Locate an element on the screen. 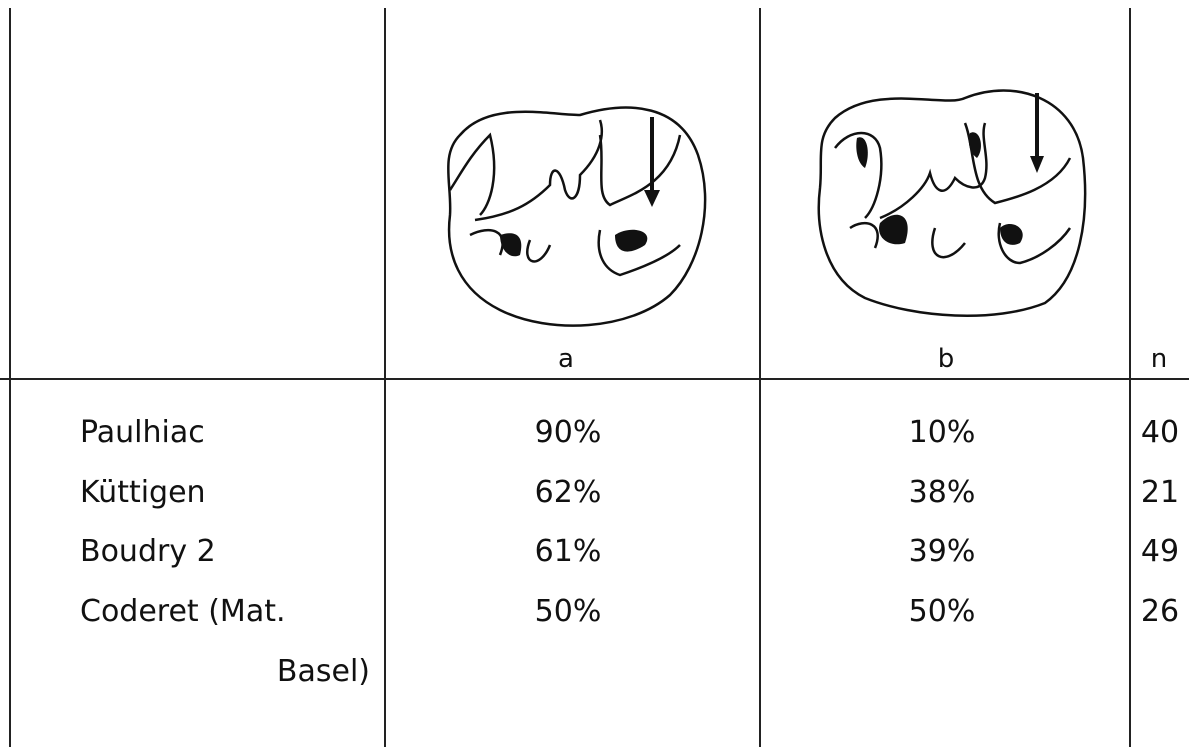 The image size is (1189, 747). cell: 26 is located at coordinates (1160, 611).